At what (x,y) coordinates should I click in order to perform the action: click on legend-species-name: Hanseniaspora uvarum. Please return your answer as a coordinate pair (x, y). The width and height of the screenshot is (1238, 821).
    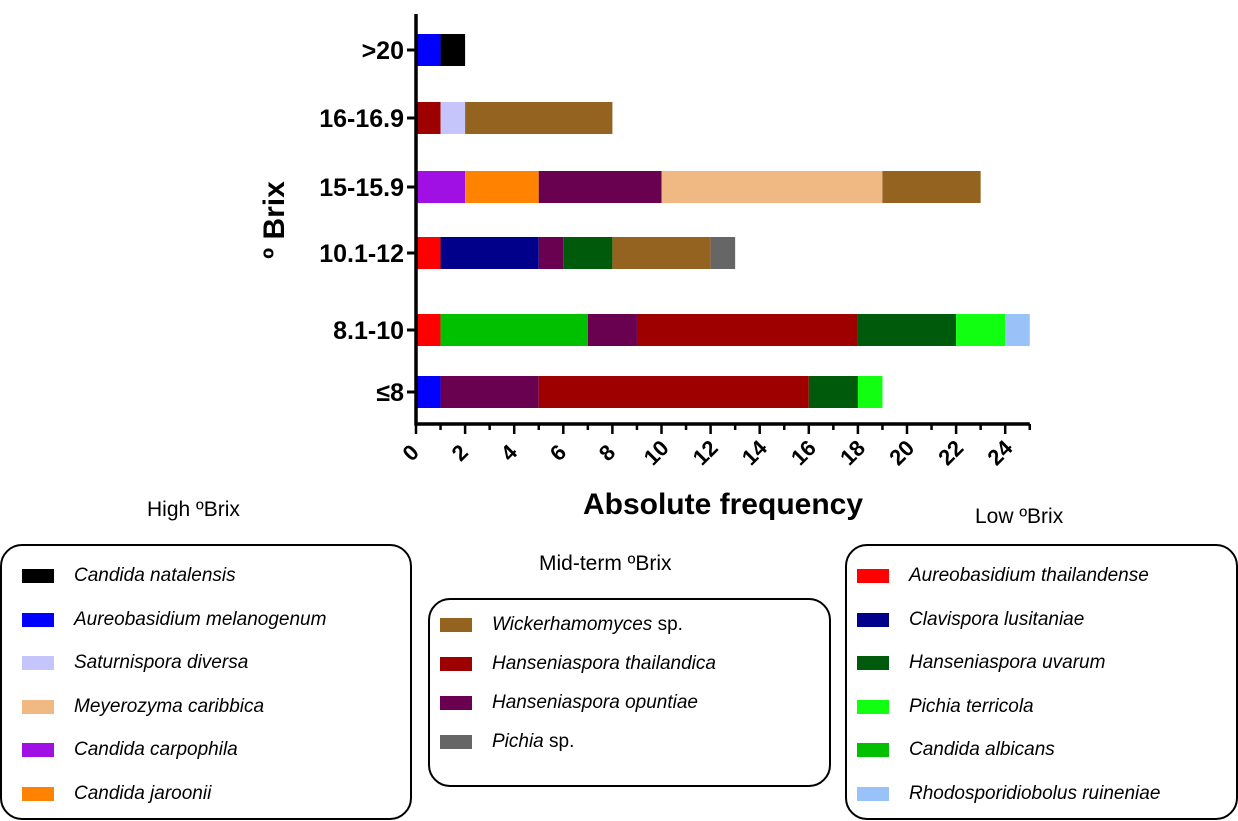
    Looking at the image, I should click on (1007, 662).